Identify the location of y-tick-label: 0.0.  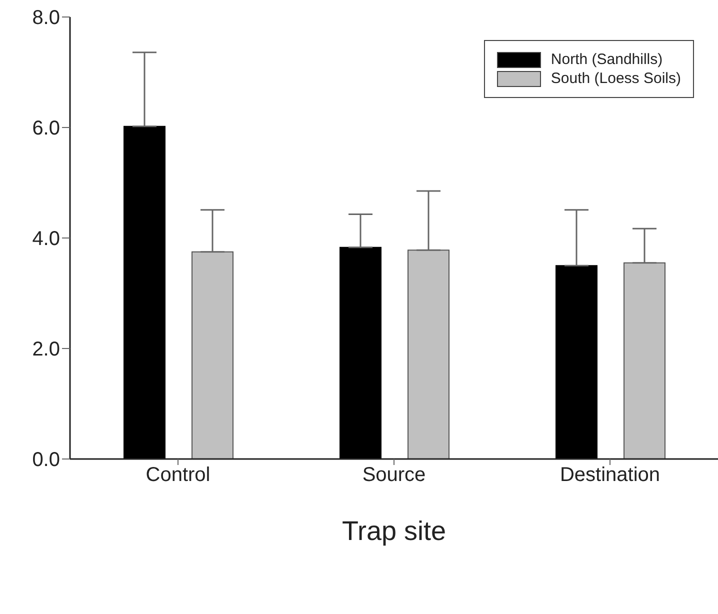
(46, 460).